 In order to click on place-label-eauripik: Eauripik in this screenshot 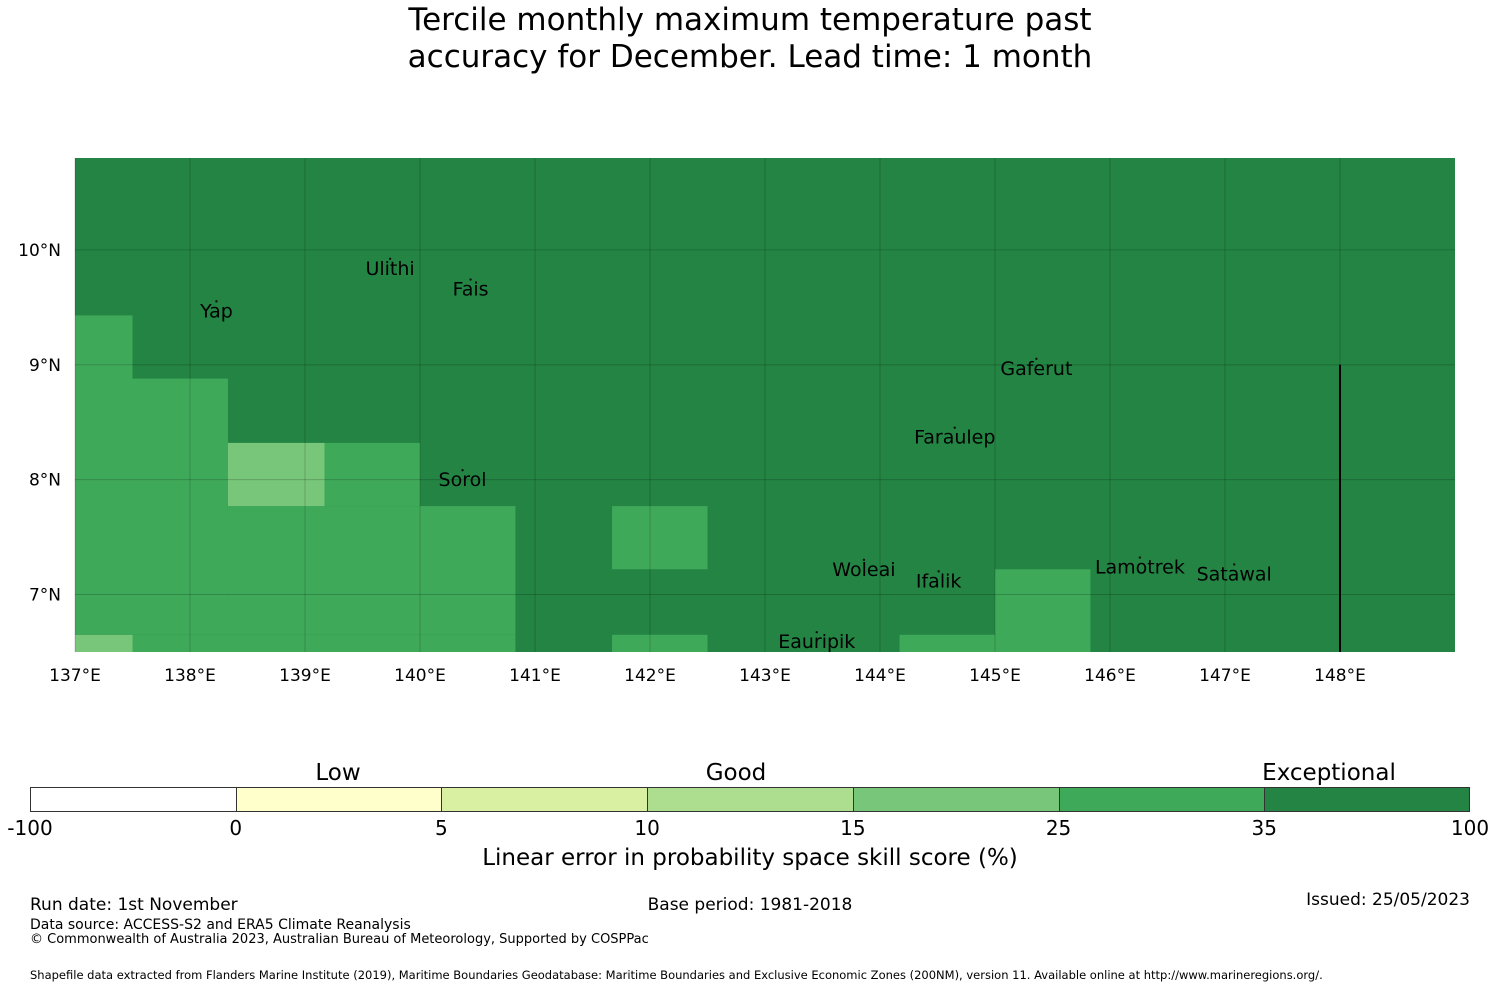, I will do `click(816, 642)`.